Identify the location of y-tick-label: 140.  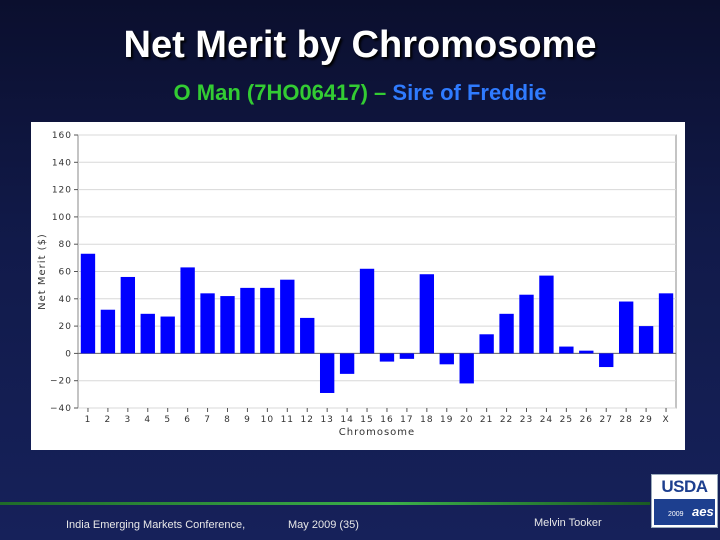
(62, 163).